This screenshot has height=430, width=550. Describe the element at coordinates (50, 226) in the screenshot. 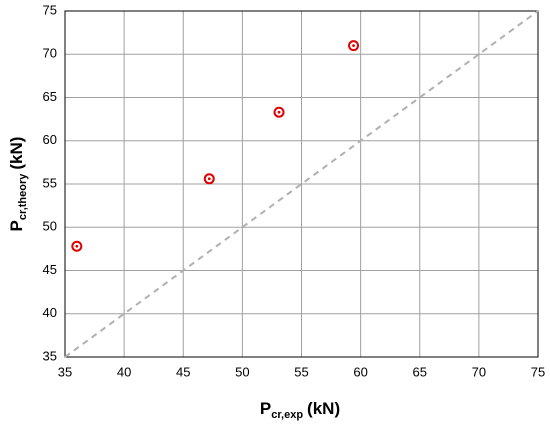

I see `y-tick-label: 50` at that location.